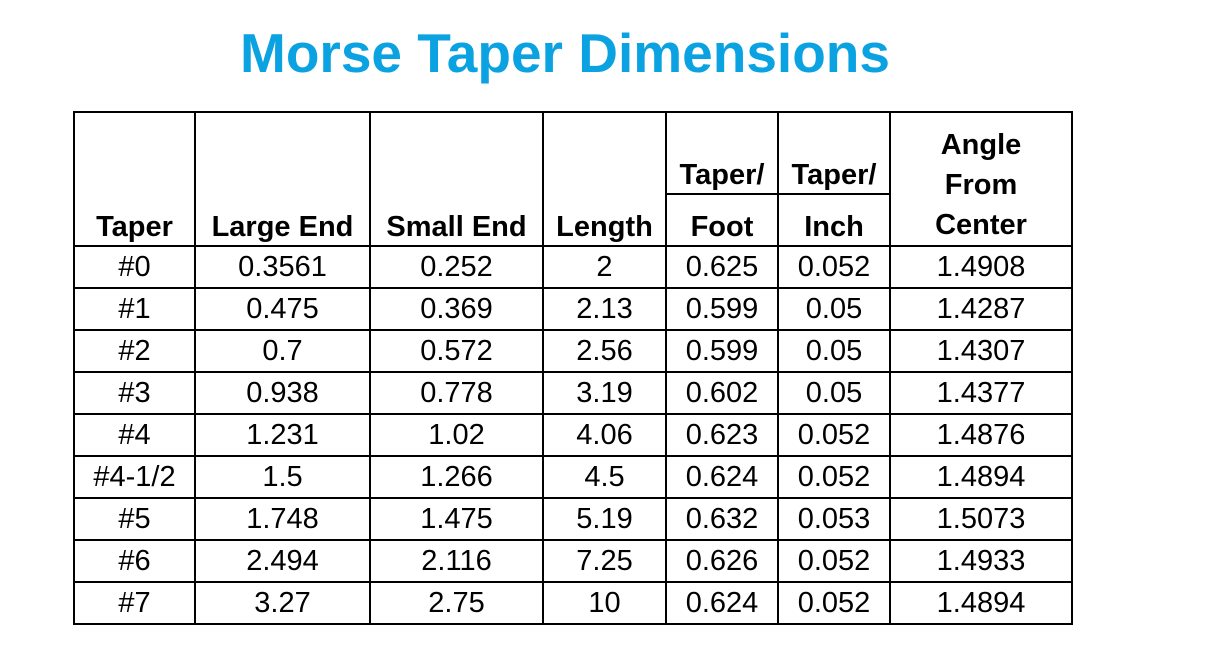 This screenshot has height=668, width=1211. I want to click on table-cell: 0.602, so click(722, 393).